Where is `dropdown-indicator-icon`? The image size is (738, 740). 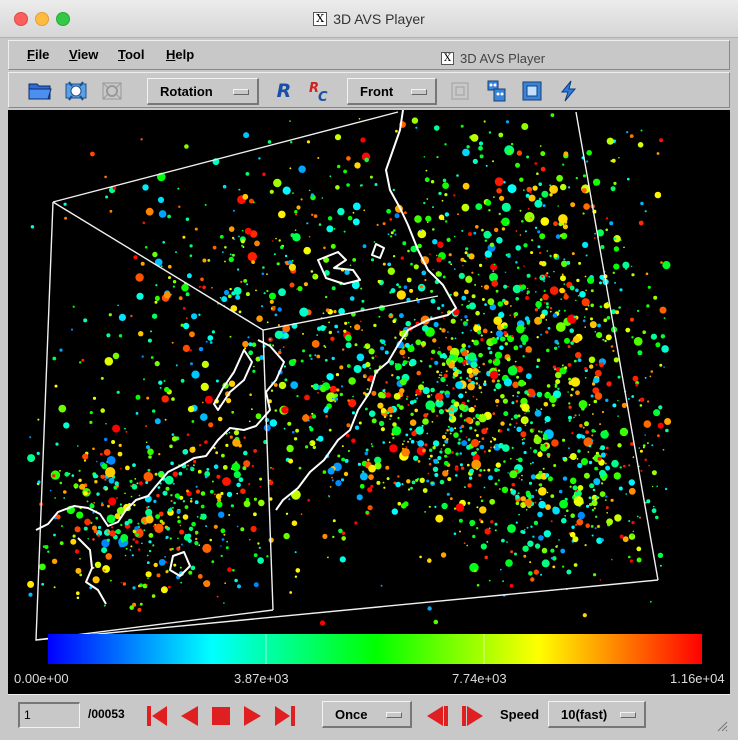
dropdown-indicator-icon is located at coordinates (394, 715).